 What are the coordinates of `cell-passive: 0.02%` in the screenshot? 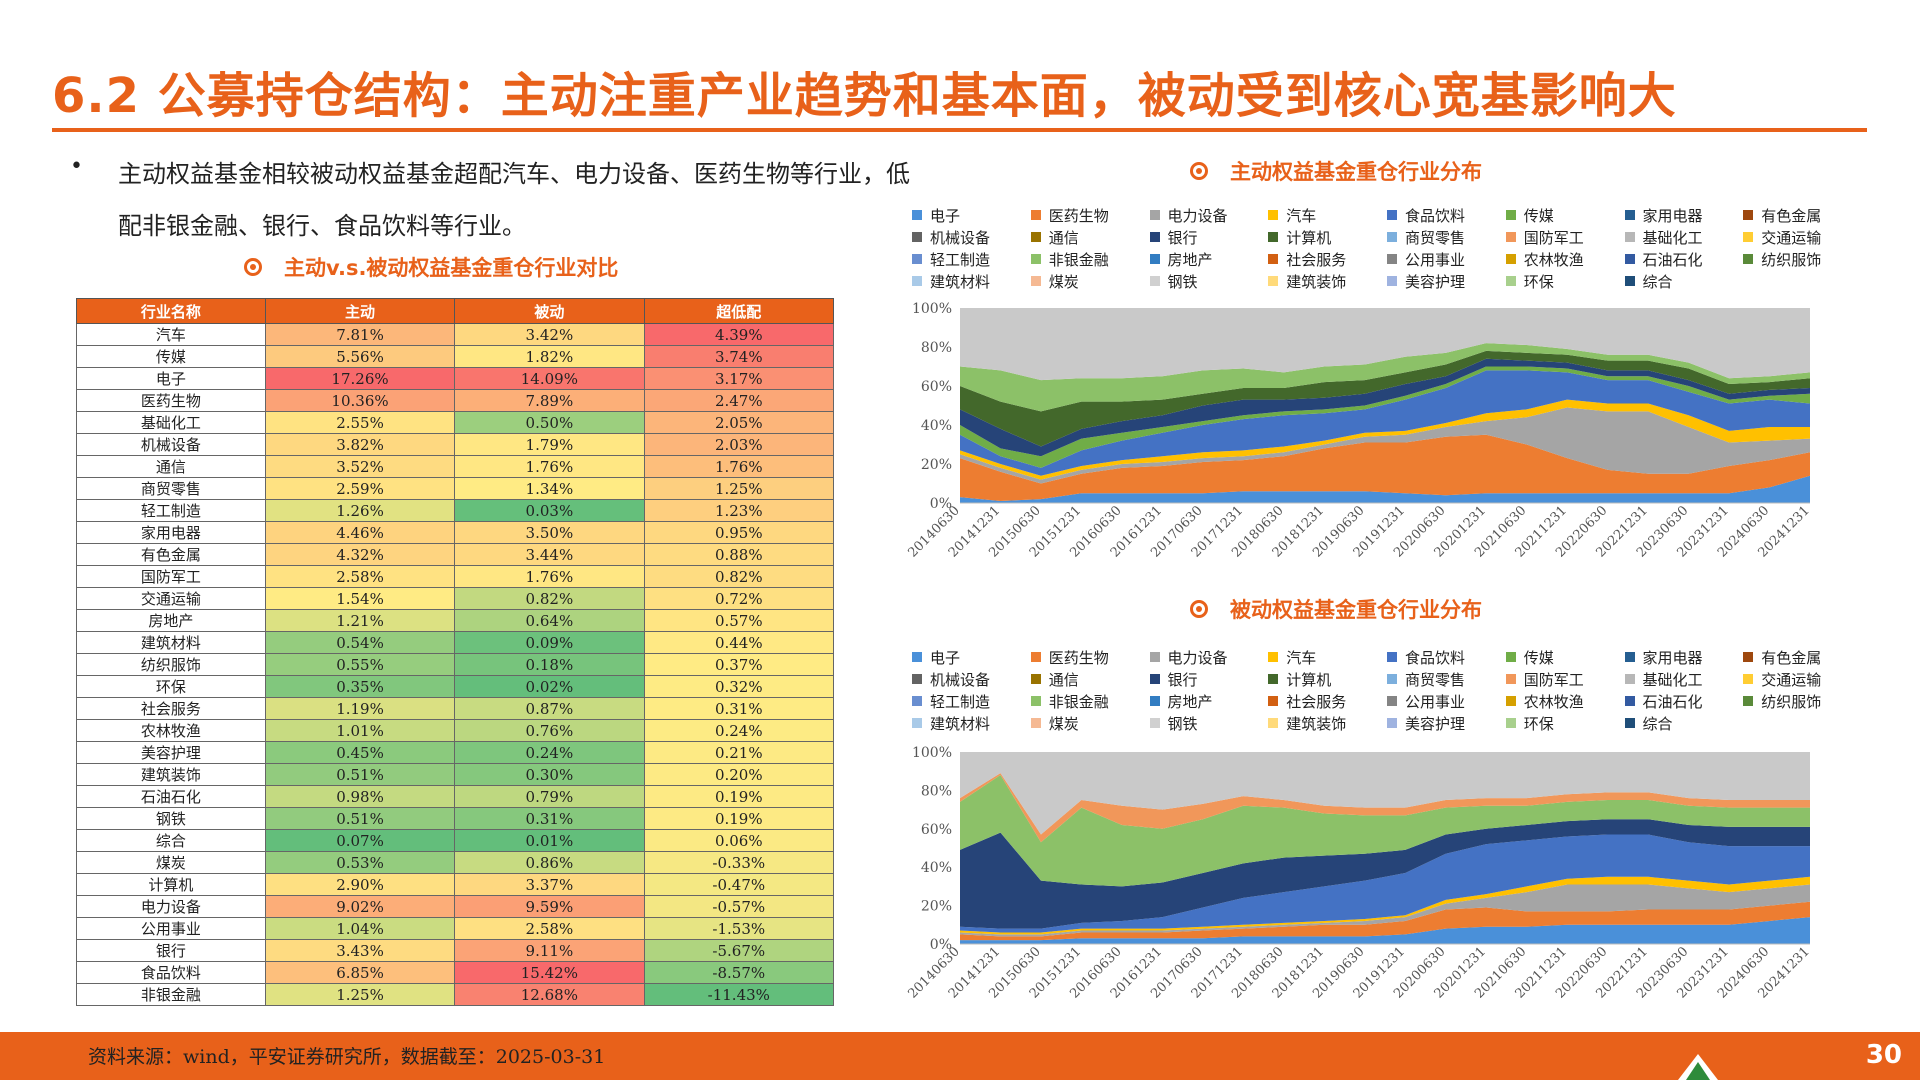 It's located at (549, 686).